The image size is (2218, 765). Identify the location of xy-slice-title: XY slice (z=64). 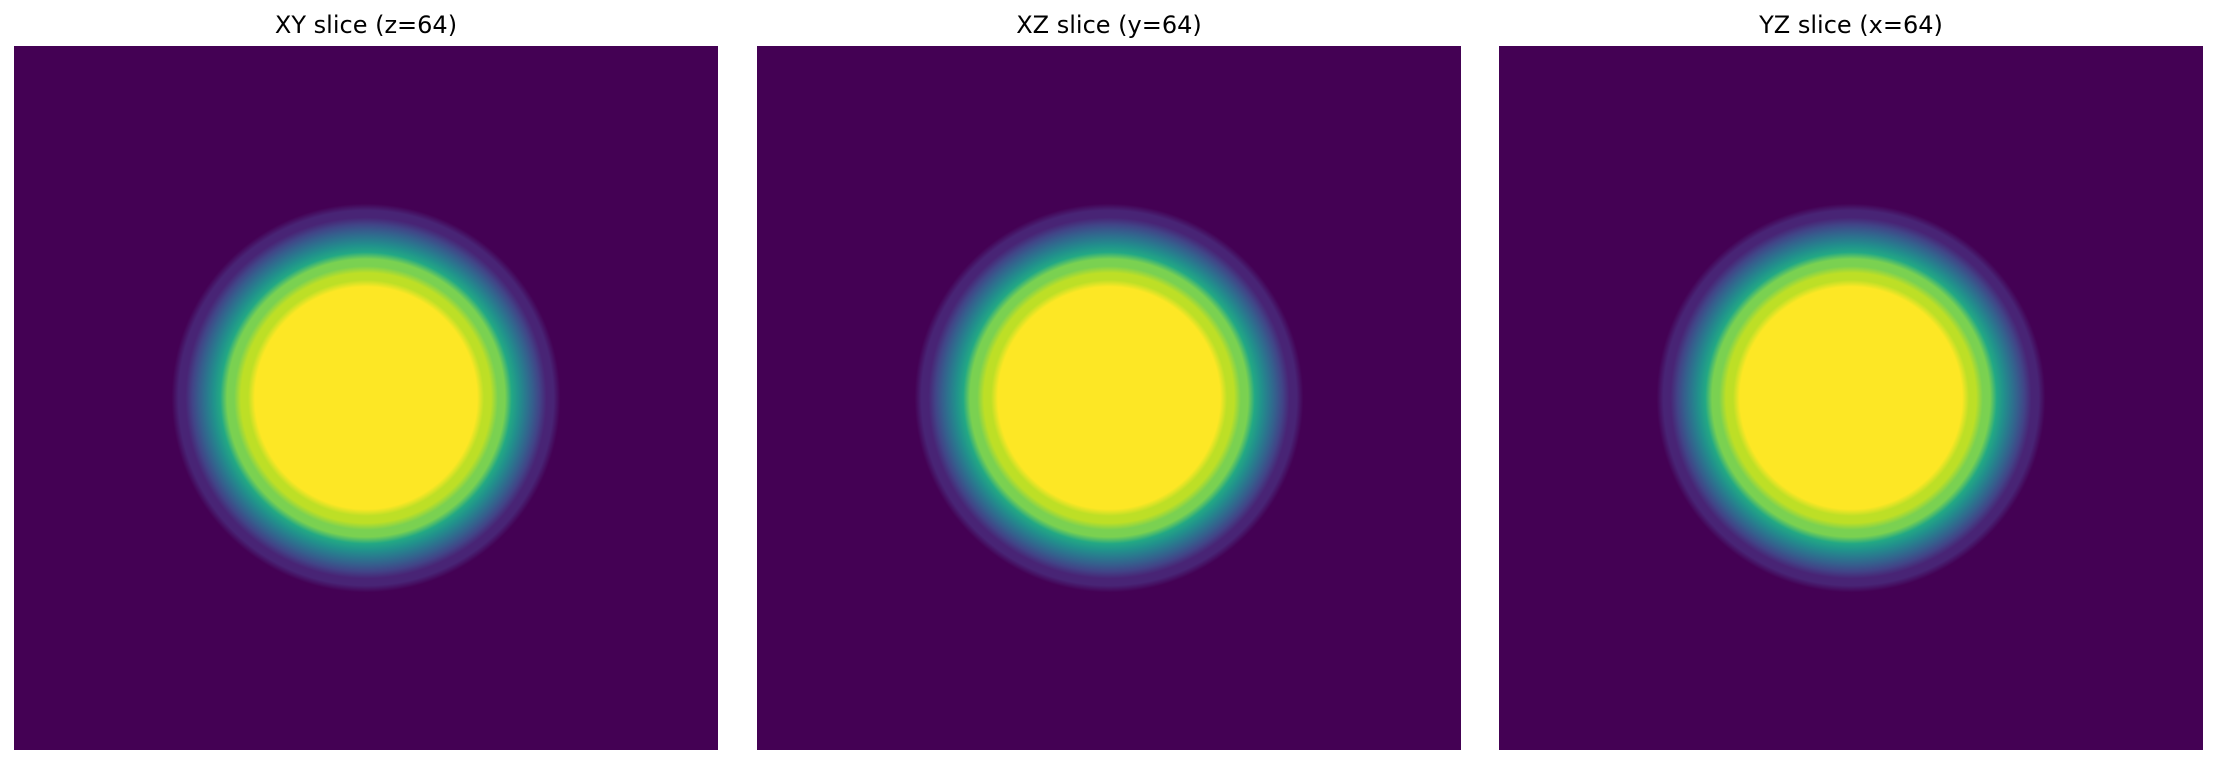
(366, 25).